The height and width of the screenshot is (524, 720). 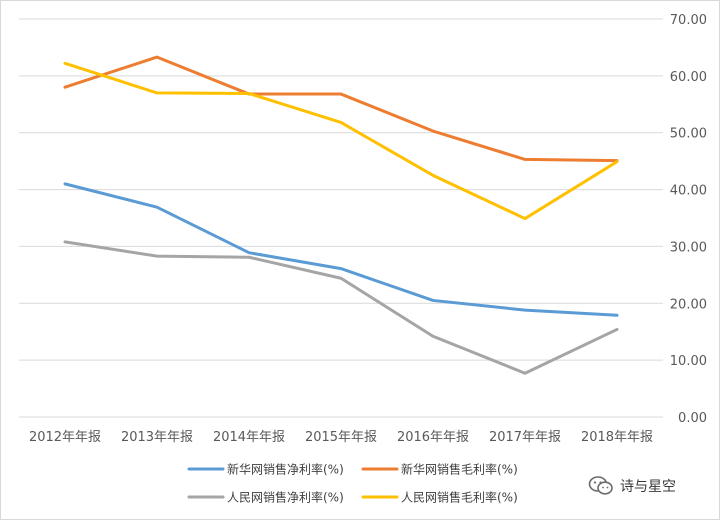 What do you see at coordinates (692, 418) in the screenshot?
I see `y-tick-label: 0.00` at bounding box center [692, 418].